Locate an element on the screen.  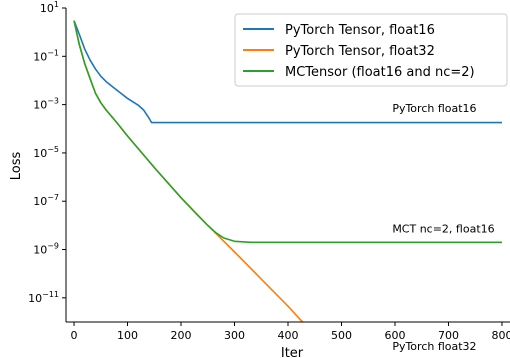
x-tick-label: 800 is located at coordinates (500, 335).